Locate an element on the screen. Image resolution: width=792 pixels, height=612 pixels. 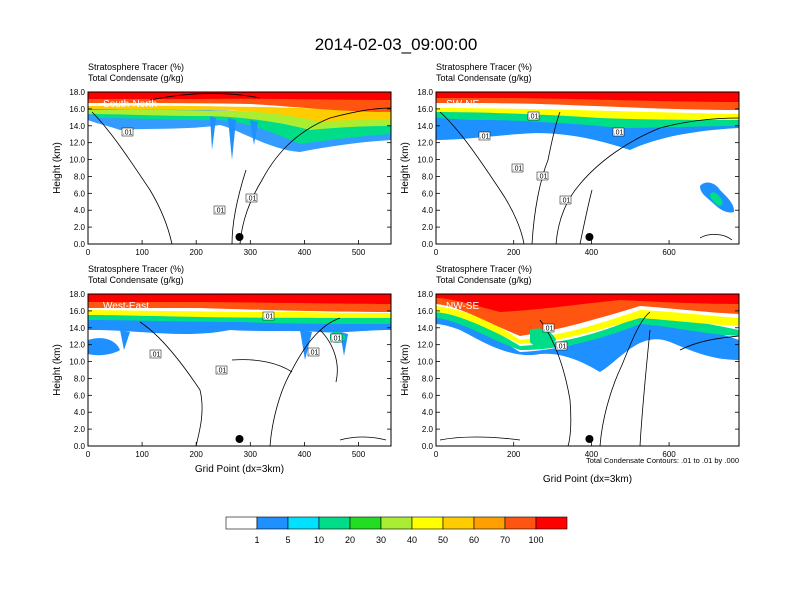
colorbar-label: 100 is located at coordinates (535, 540).